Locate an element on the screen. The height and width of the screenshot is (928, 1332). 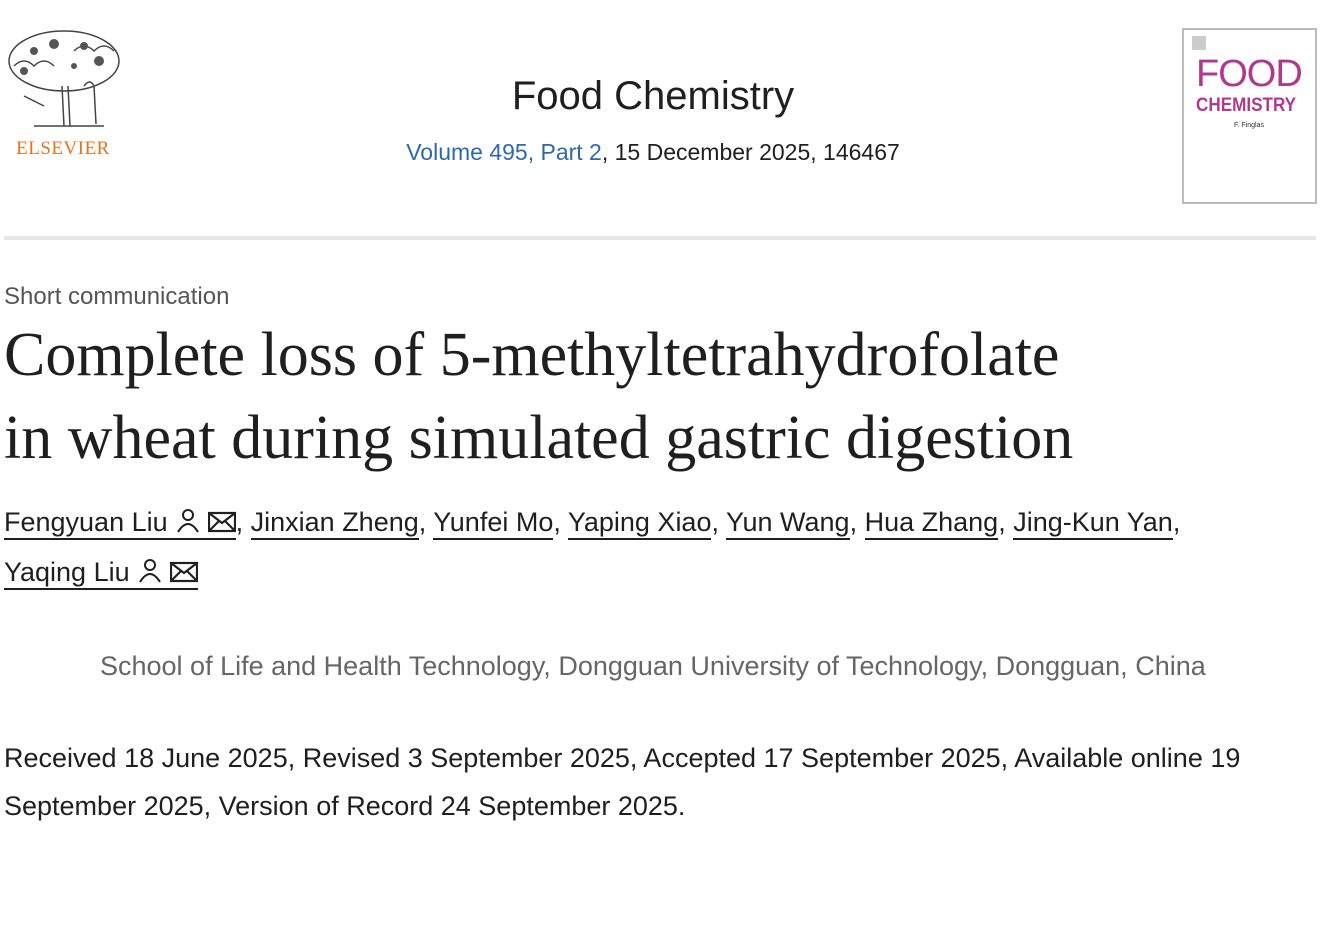
author-name: Hua Zhang is located at coordinates (931, 522).